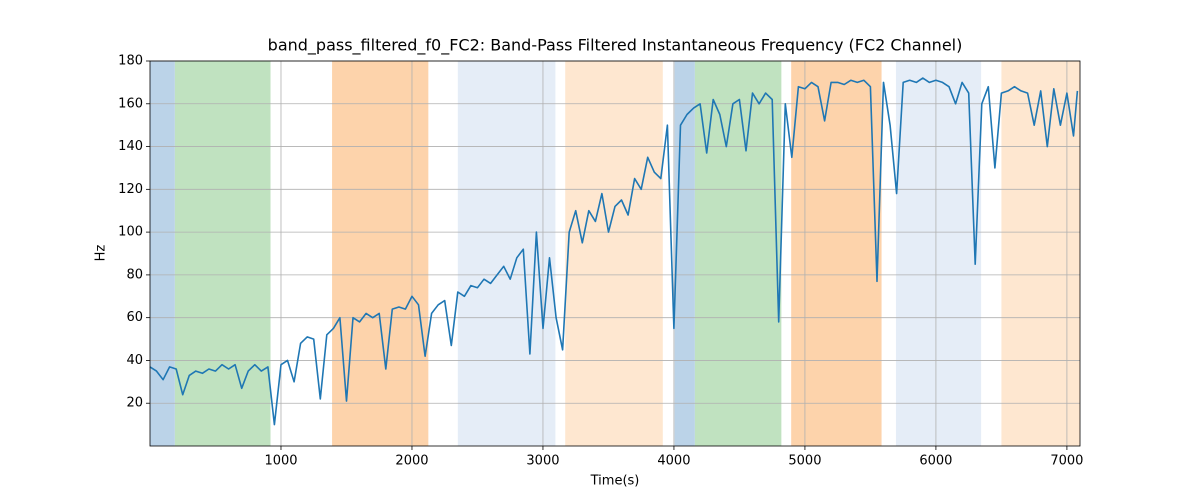  I want to click on y-axis-label: Hz, so click(101, 253).